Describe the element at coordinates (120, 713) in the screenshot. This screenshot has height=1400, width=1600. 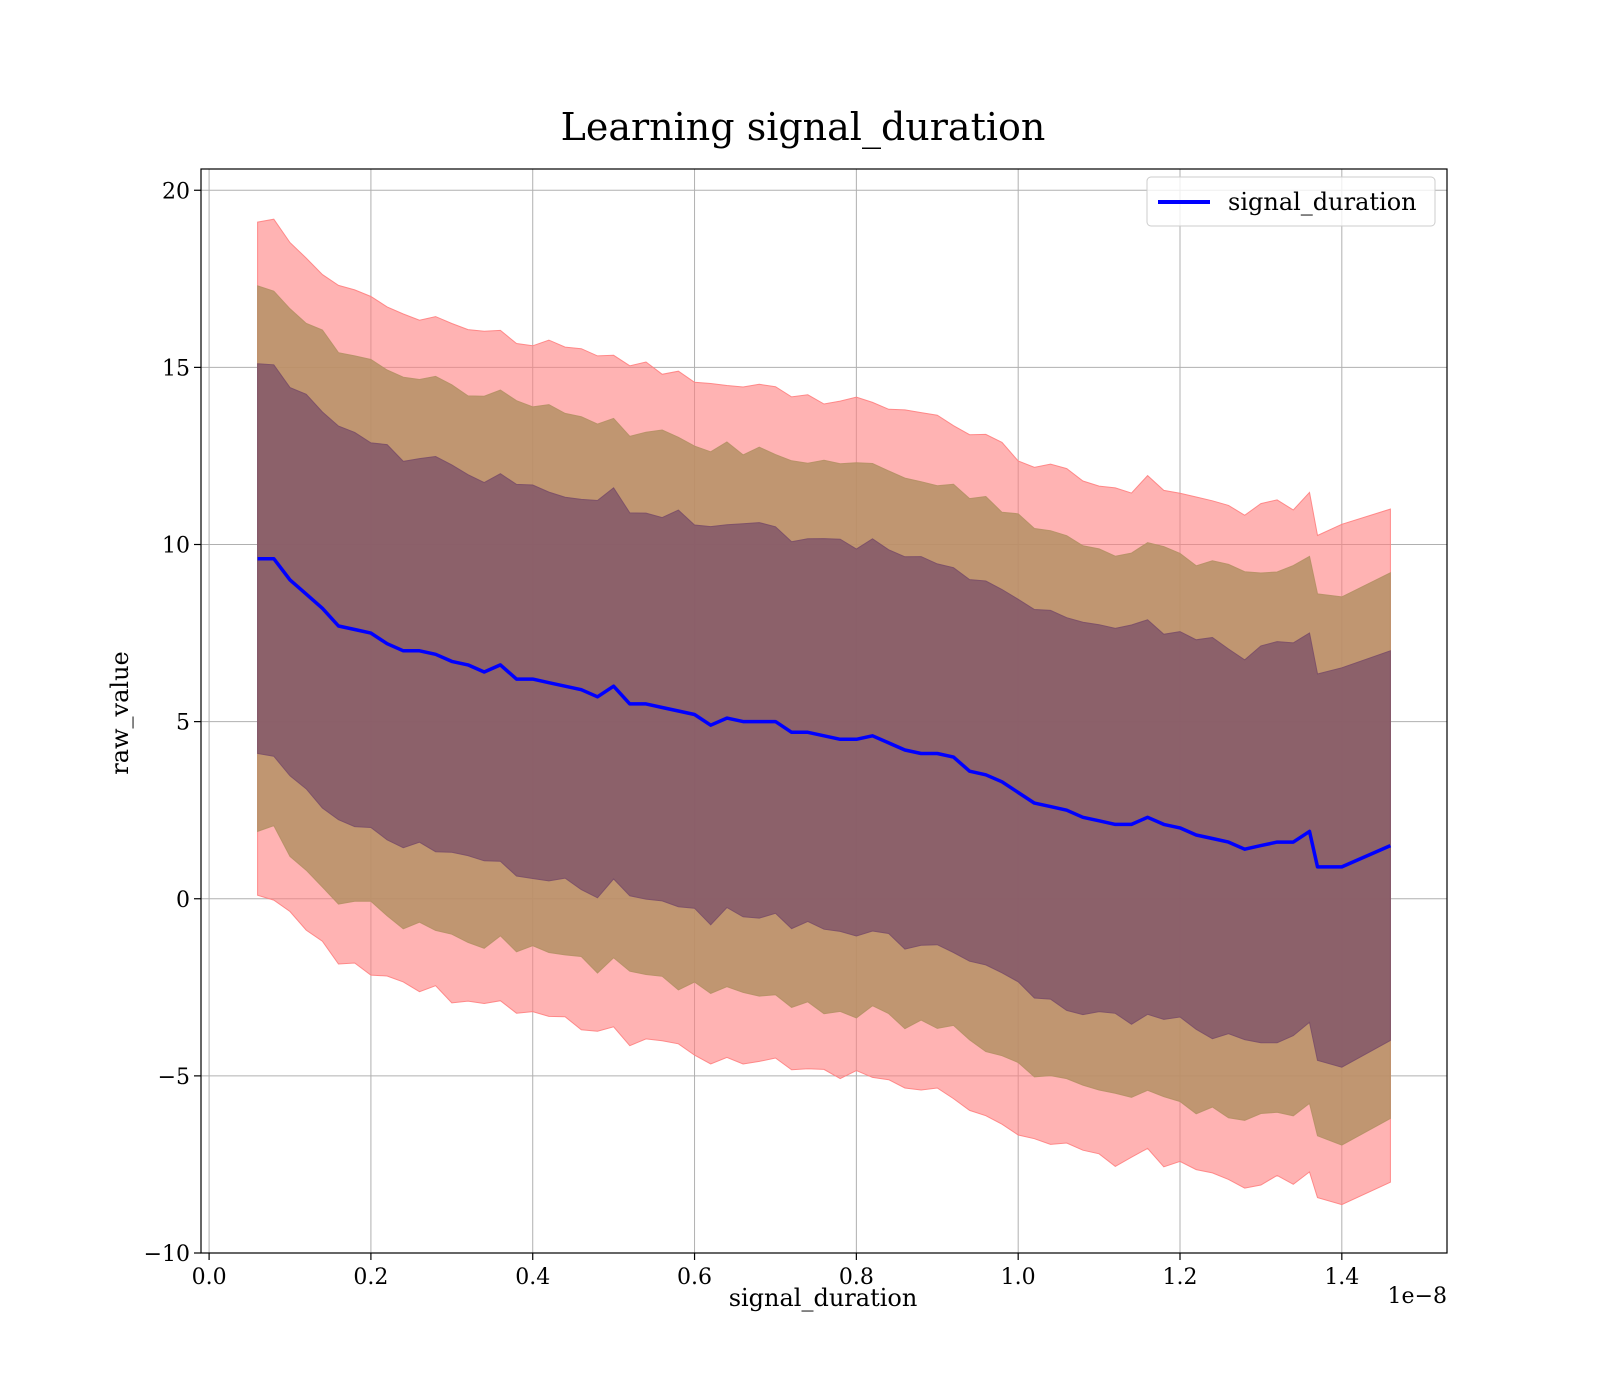
I see `y-axis-label: raw_value` at that location.